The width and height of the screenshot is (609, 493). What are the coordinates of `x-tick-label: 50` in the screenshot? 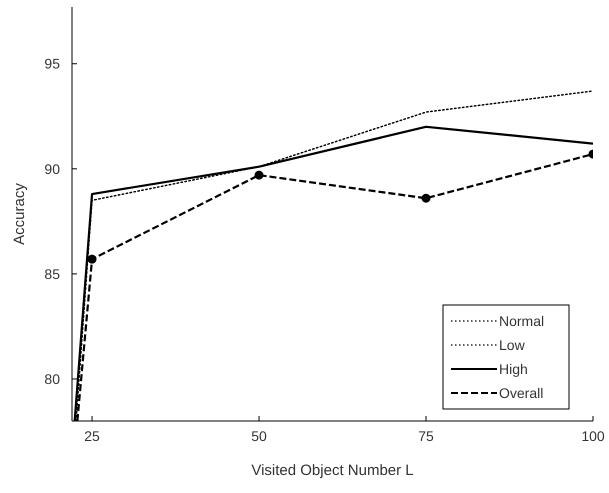 It's located at (259, 436).